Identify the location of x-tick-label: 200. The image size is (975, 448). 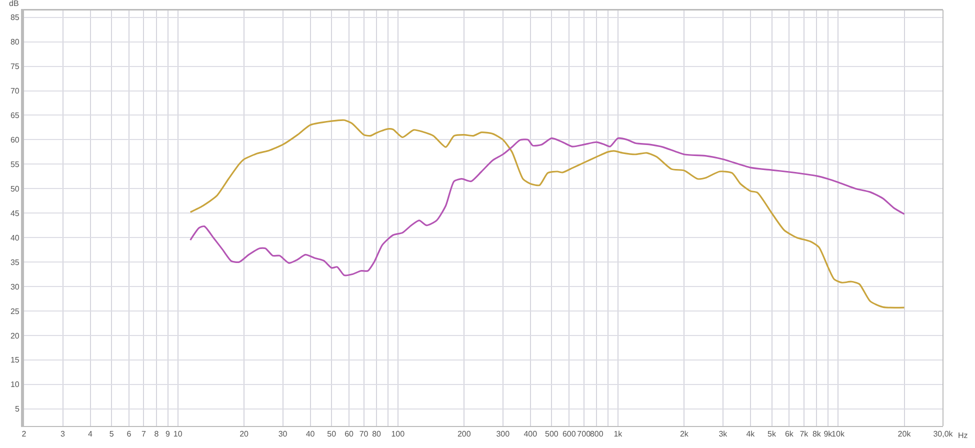
(464, 434).